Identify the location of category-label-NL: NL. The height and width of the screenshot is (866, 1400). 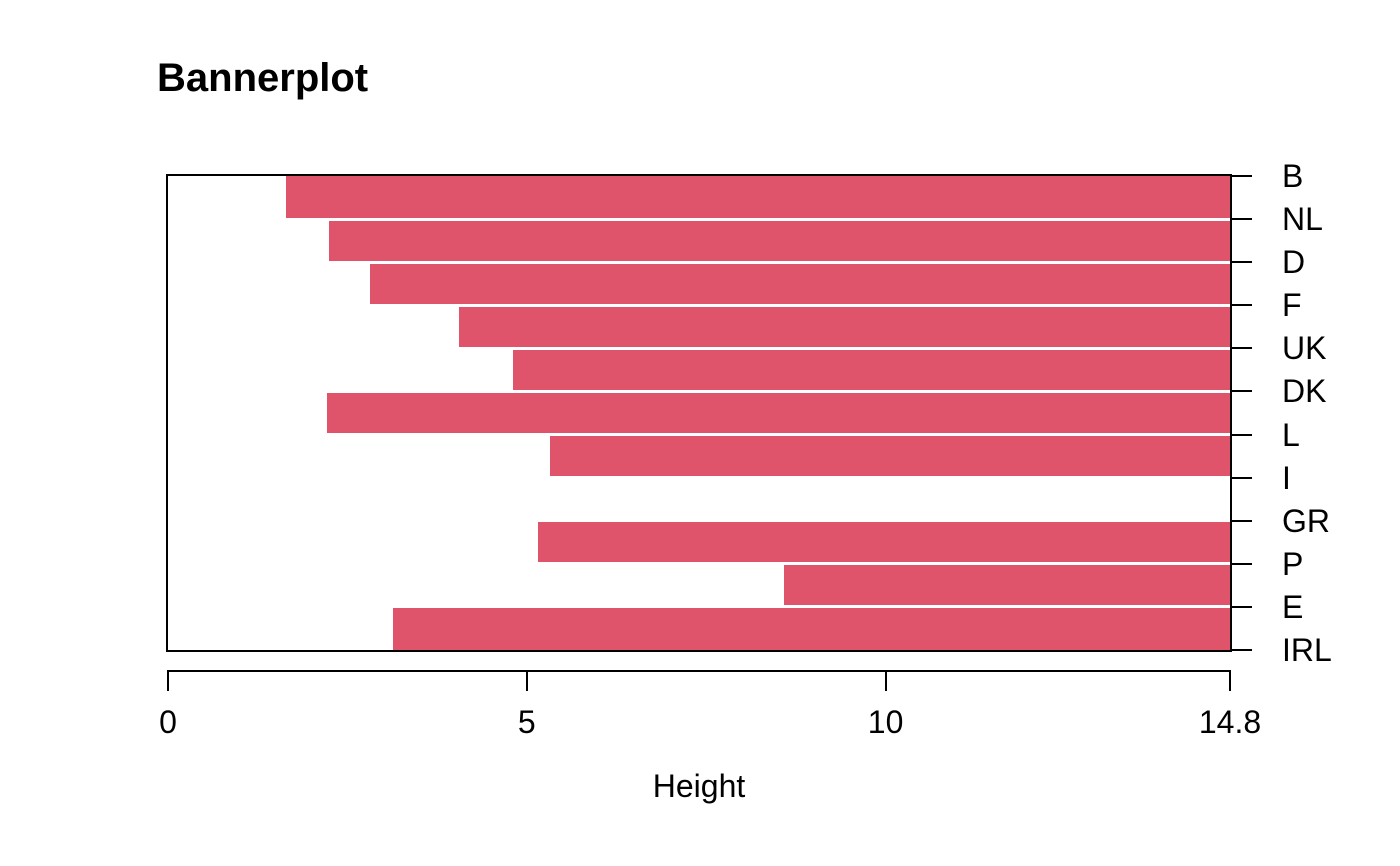
(1302, 219).